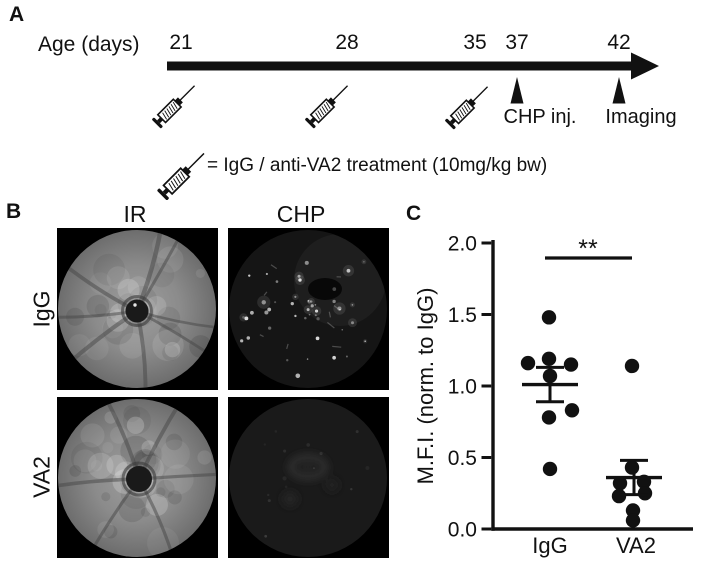 The image size is (711, 565). I want to click on column-header-ir: IR, so click(135, 214).